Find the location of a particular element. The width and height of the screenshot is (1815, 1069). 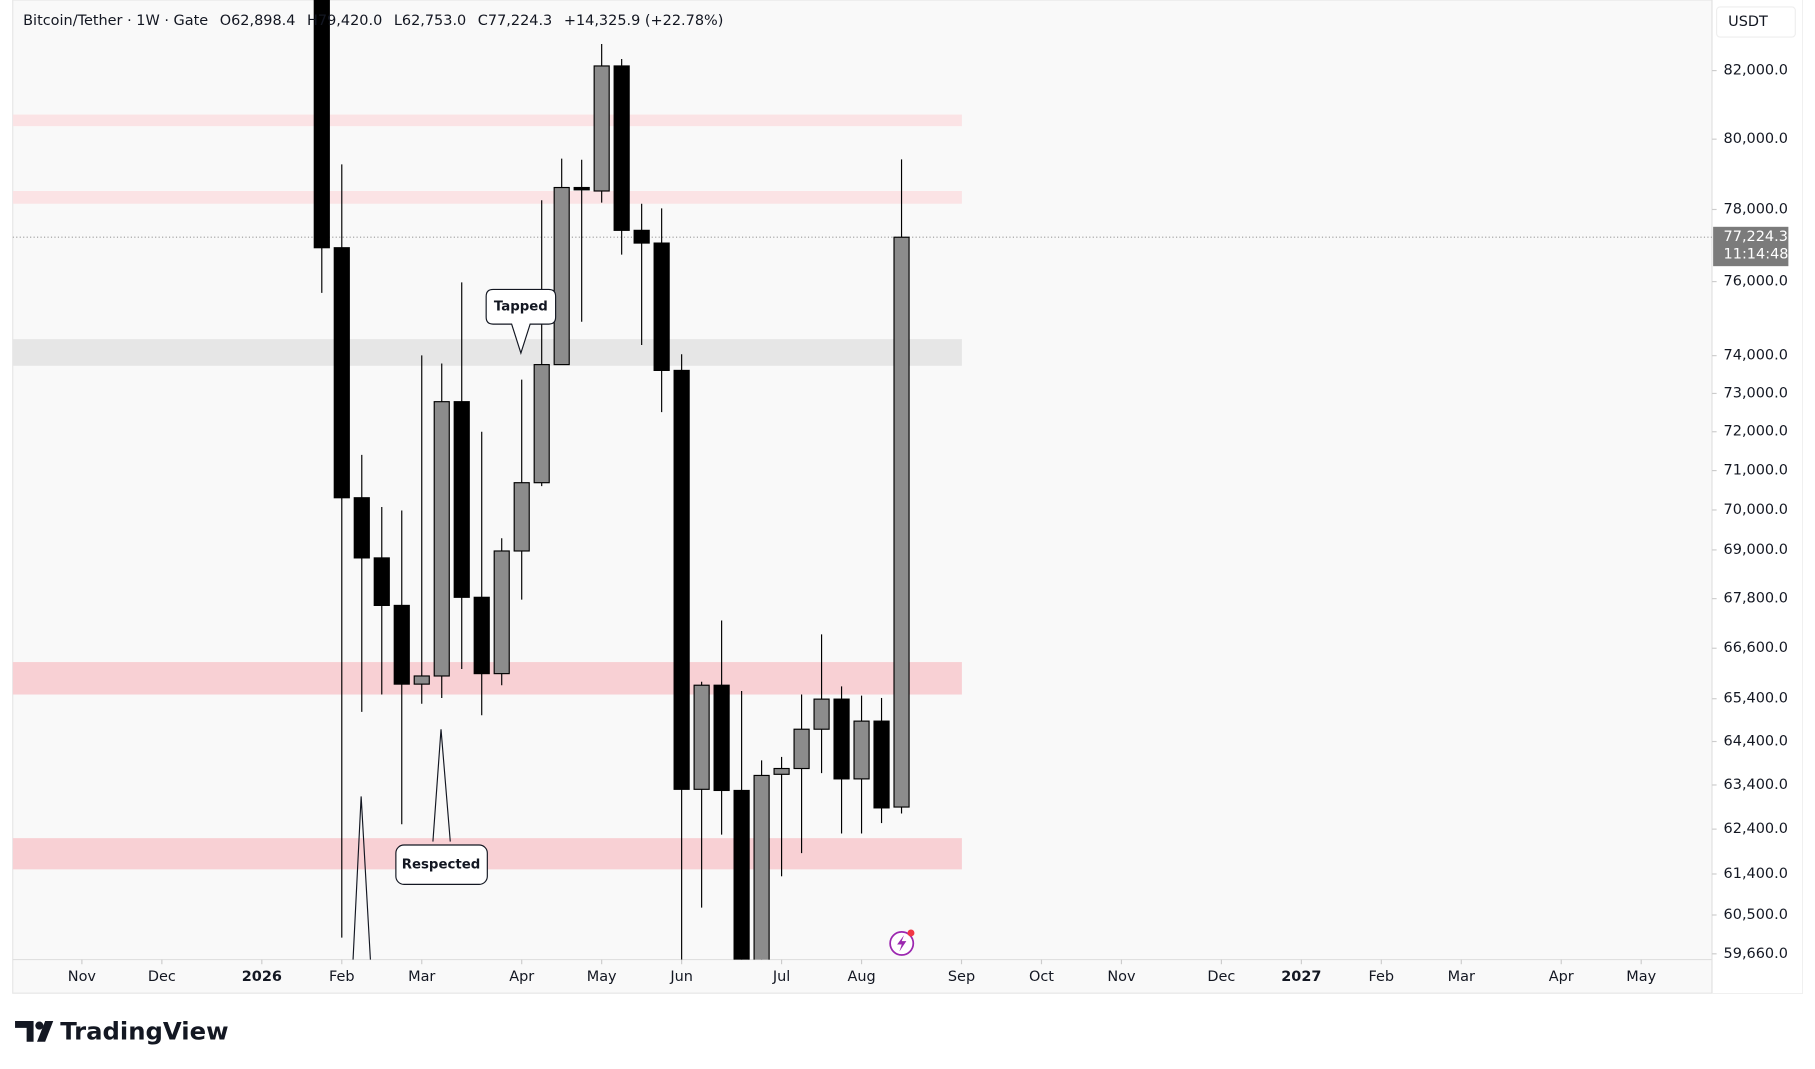

annotation-text: Respected is located at coordinates (441, 865).